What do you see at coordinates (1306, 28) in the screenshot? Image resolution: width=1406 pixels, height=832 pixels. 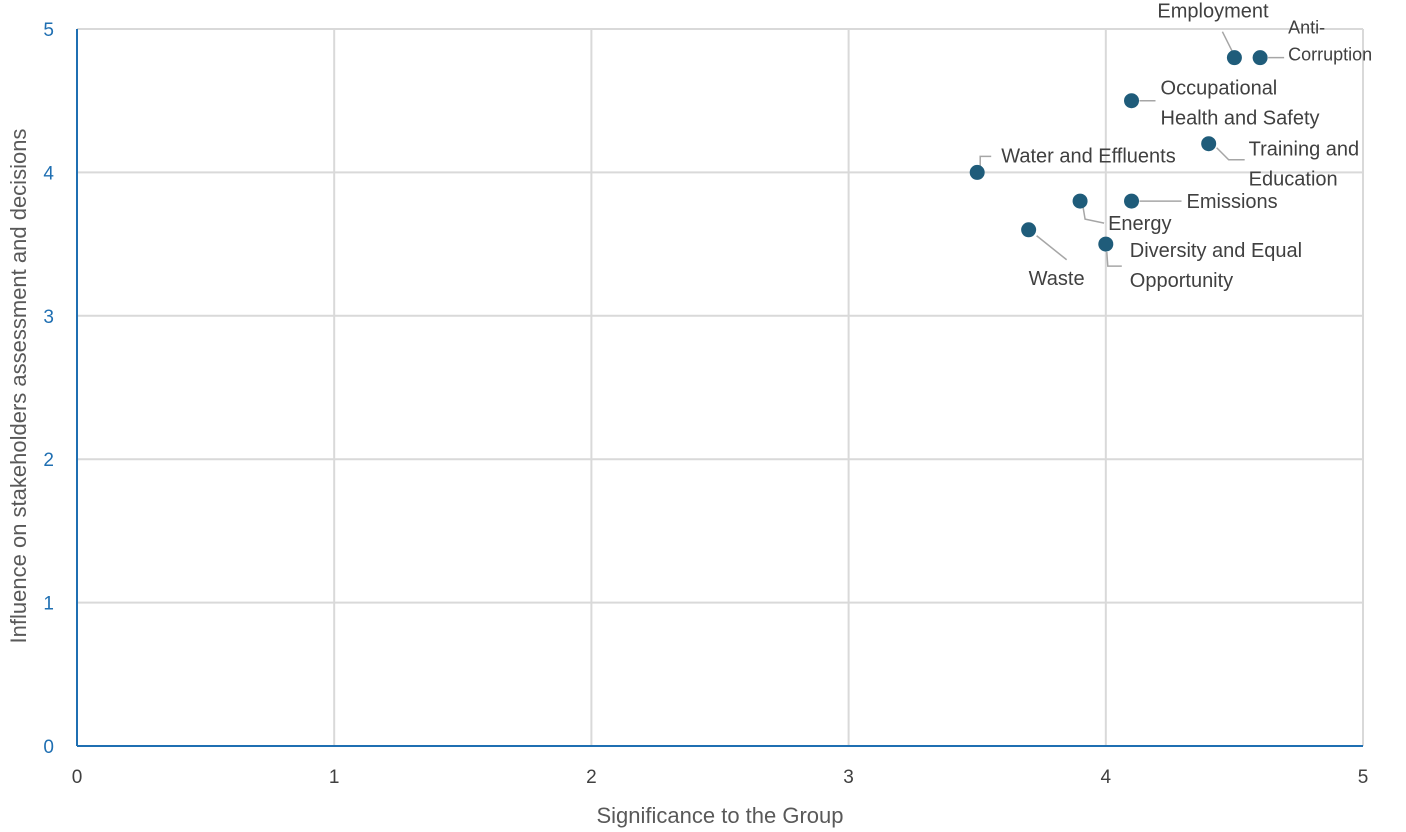 I see `data-label-line: Anti-` at bounding box center [1306, 28].